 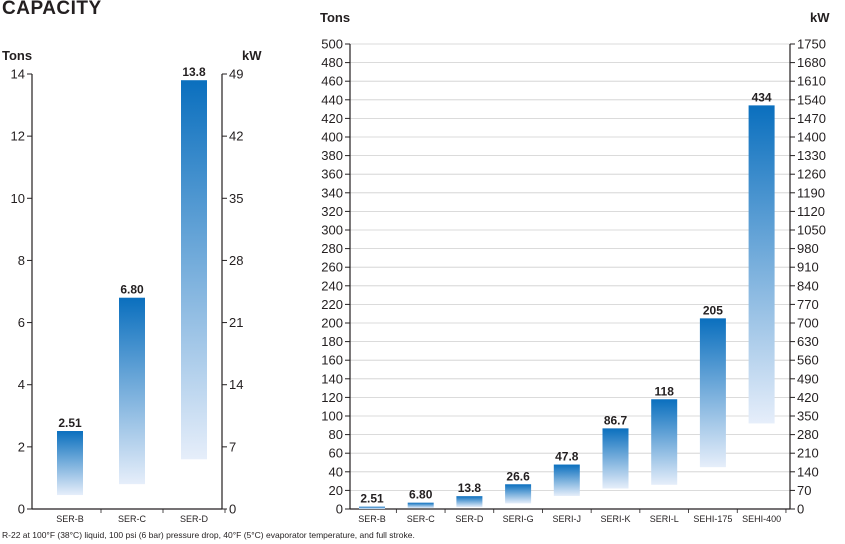 What do you see at coordinates (21, 446) in the screenshot?
I see `left-tick-label: 2` at bounding box center [21, 446].